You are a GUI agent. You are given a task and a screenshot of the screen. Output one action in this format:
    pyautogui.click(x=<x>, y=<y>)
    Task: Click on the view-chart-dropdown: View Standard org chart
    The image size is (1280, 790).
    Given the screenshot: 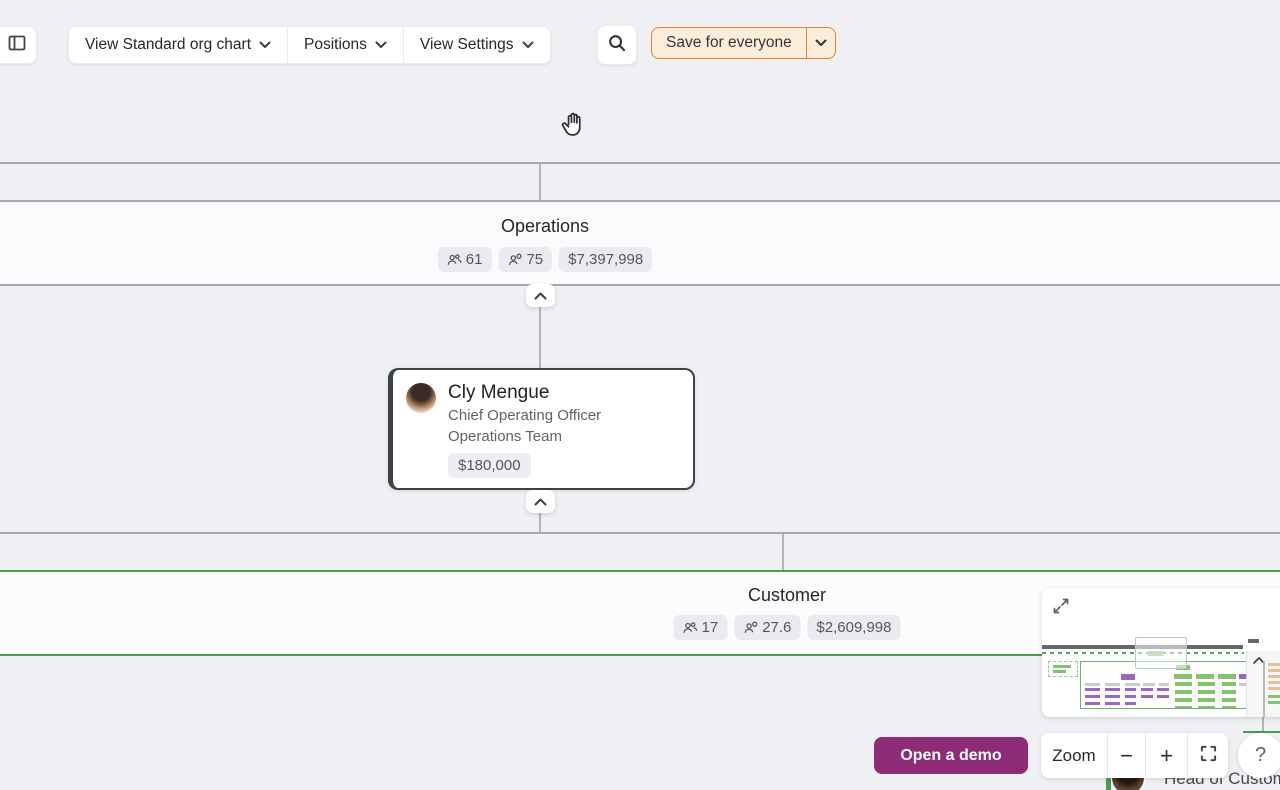 What is the action you would take?
    pyautogui.click(x=178, y=45)
    